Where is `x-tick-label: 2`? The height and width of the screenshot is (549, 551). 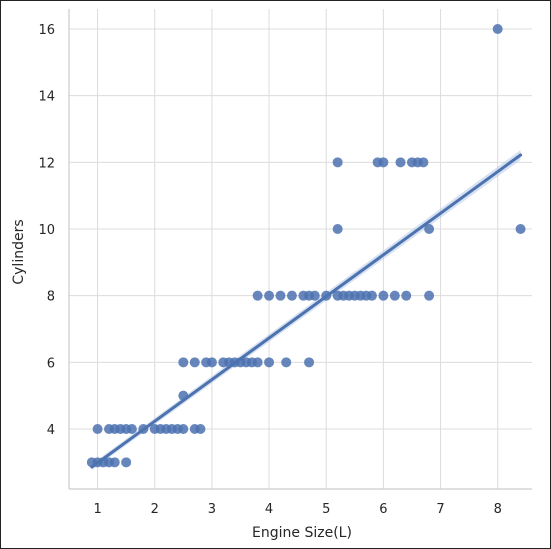 x-tick-label: 2 is located at coordinates (155, 509).